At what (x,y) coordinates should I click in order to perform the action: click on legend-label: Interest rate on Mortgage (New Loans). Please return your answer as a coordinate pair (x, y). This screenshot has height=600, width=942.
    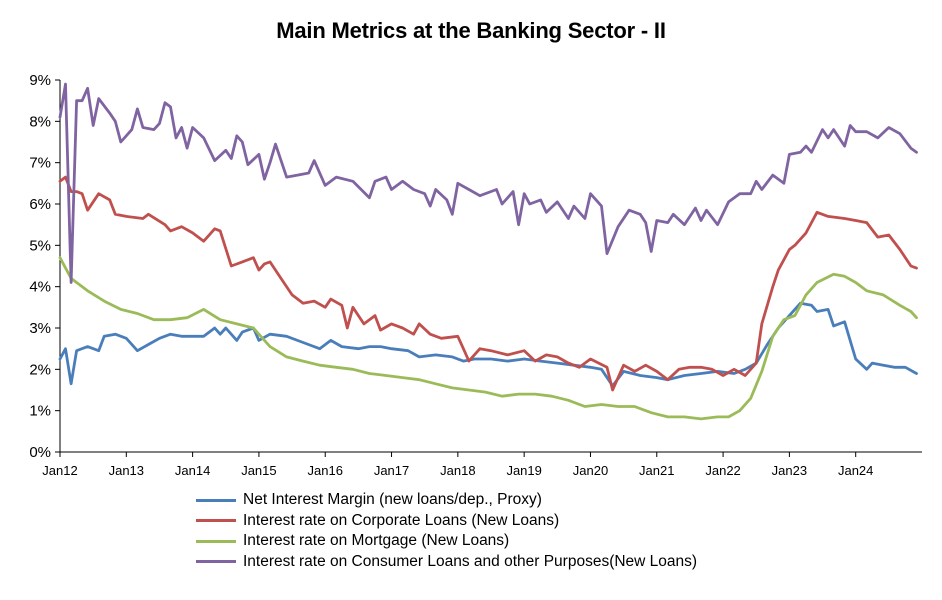
    Looking at the image, I should click on (376, 541).